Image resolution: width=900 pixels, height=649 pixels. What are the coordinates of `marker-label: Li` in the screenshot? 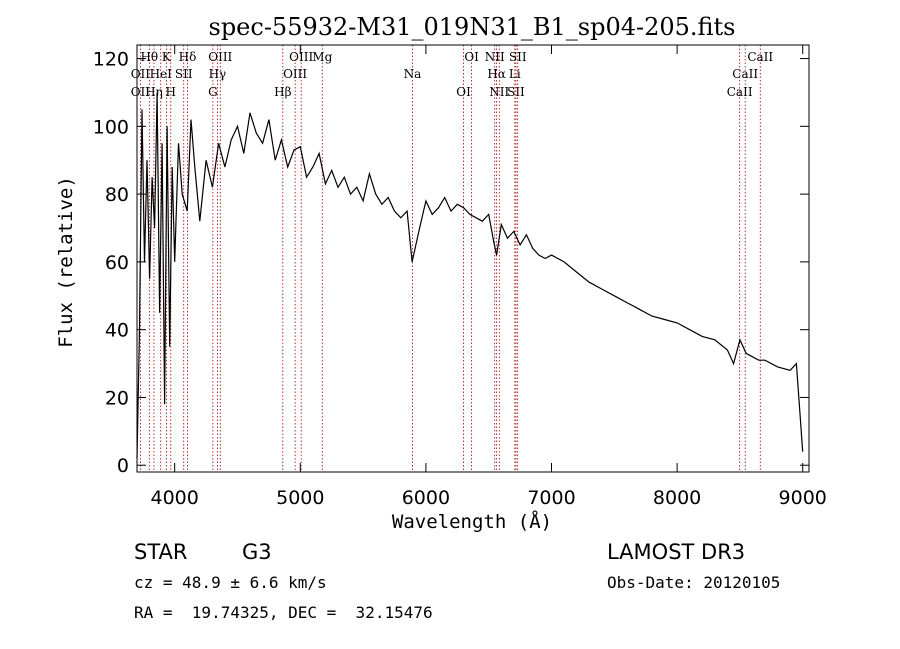 It's located at (515, 74).